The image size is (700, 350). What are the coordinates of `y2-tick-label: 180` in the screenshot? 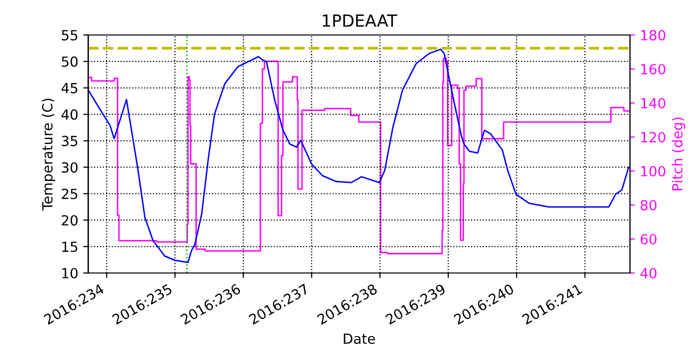 It's located at (653, 35).